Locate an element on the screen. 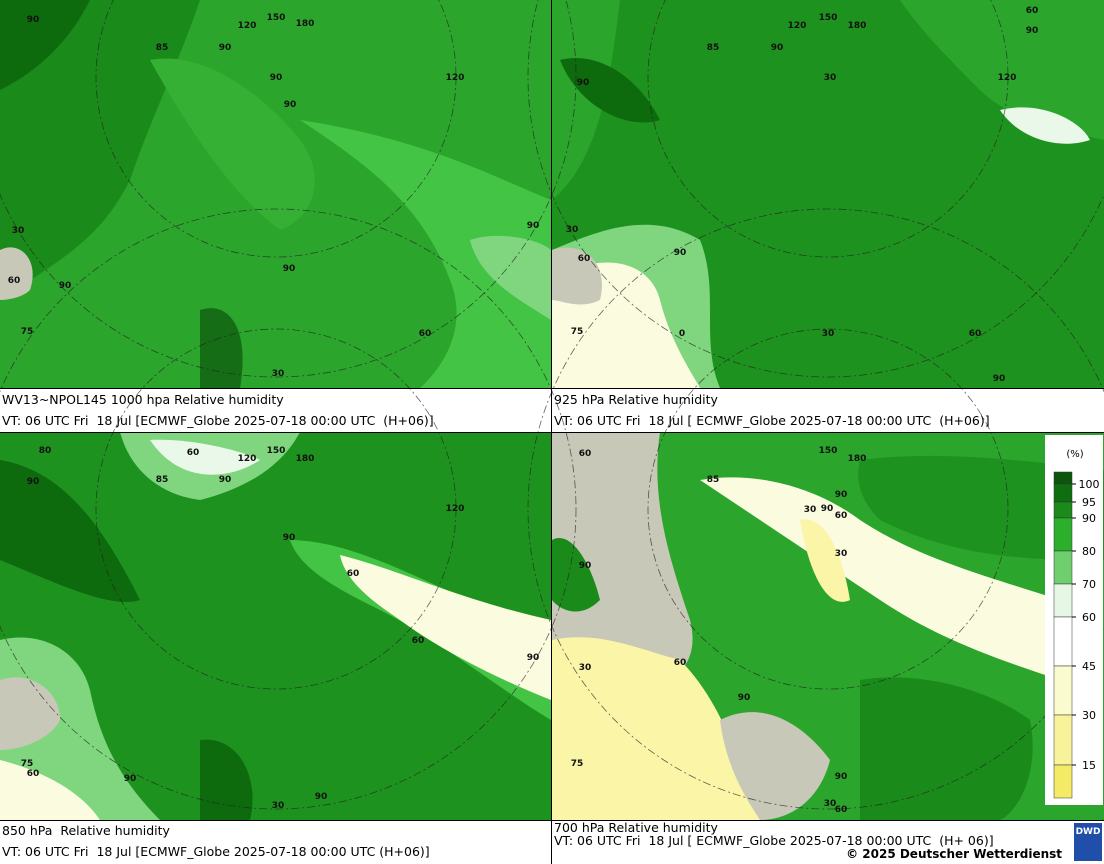 The height and width of the screenshot is (864, 1104). panel-title: 700 hPa Relative humidity is located at coordinates (636, 827).